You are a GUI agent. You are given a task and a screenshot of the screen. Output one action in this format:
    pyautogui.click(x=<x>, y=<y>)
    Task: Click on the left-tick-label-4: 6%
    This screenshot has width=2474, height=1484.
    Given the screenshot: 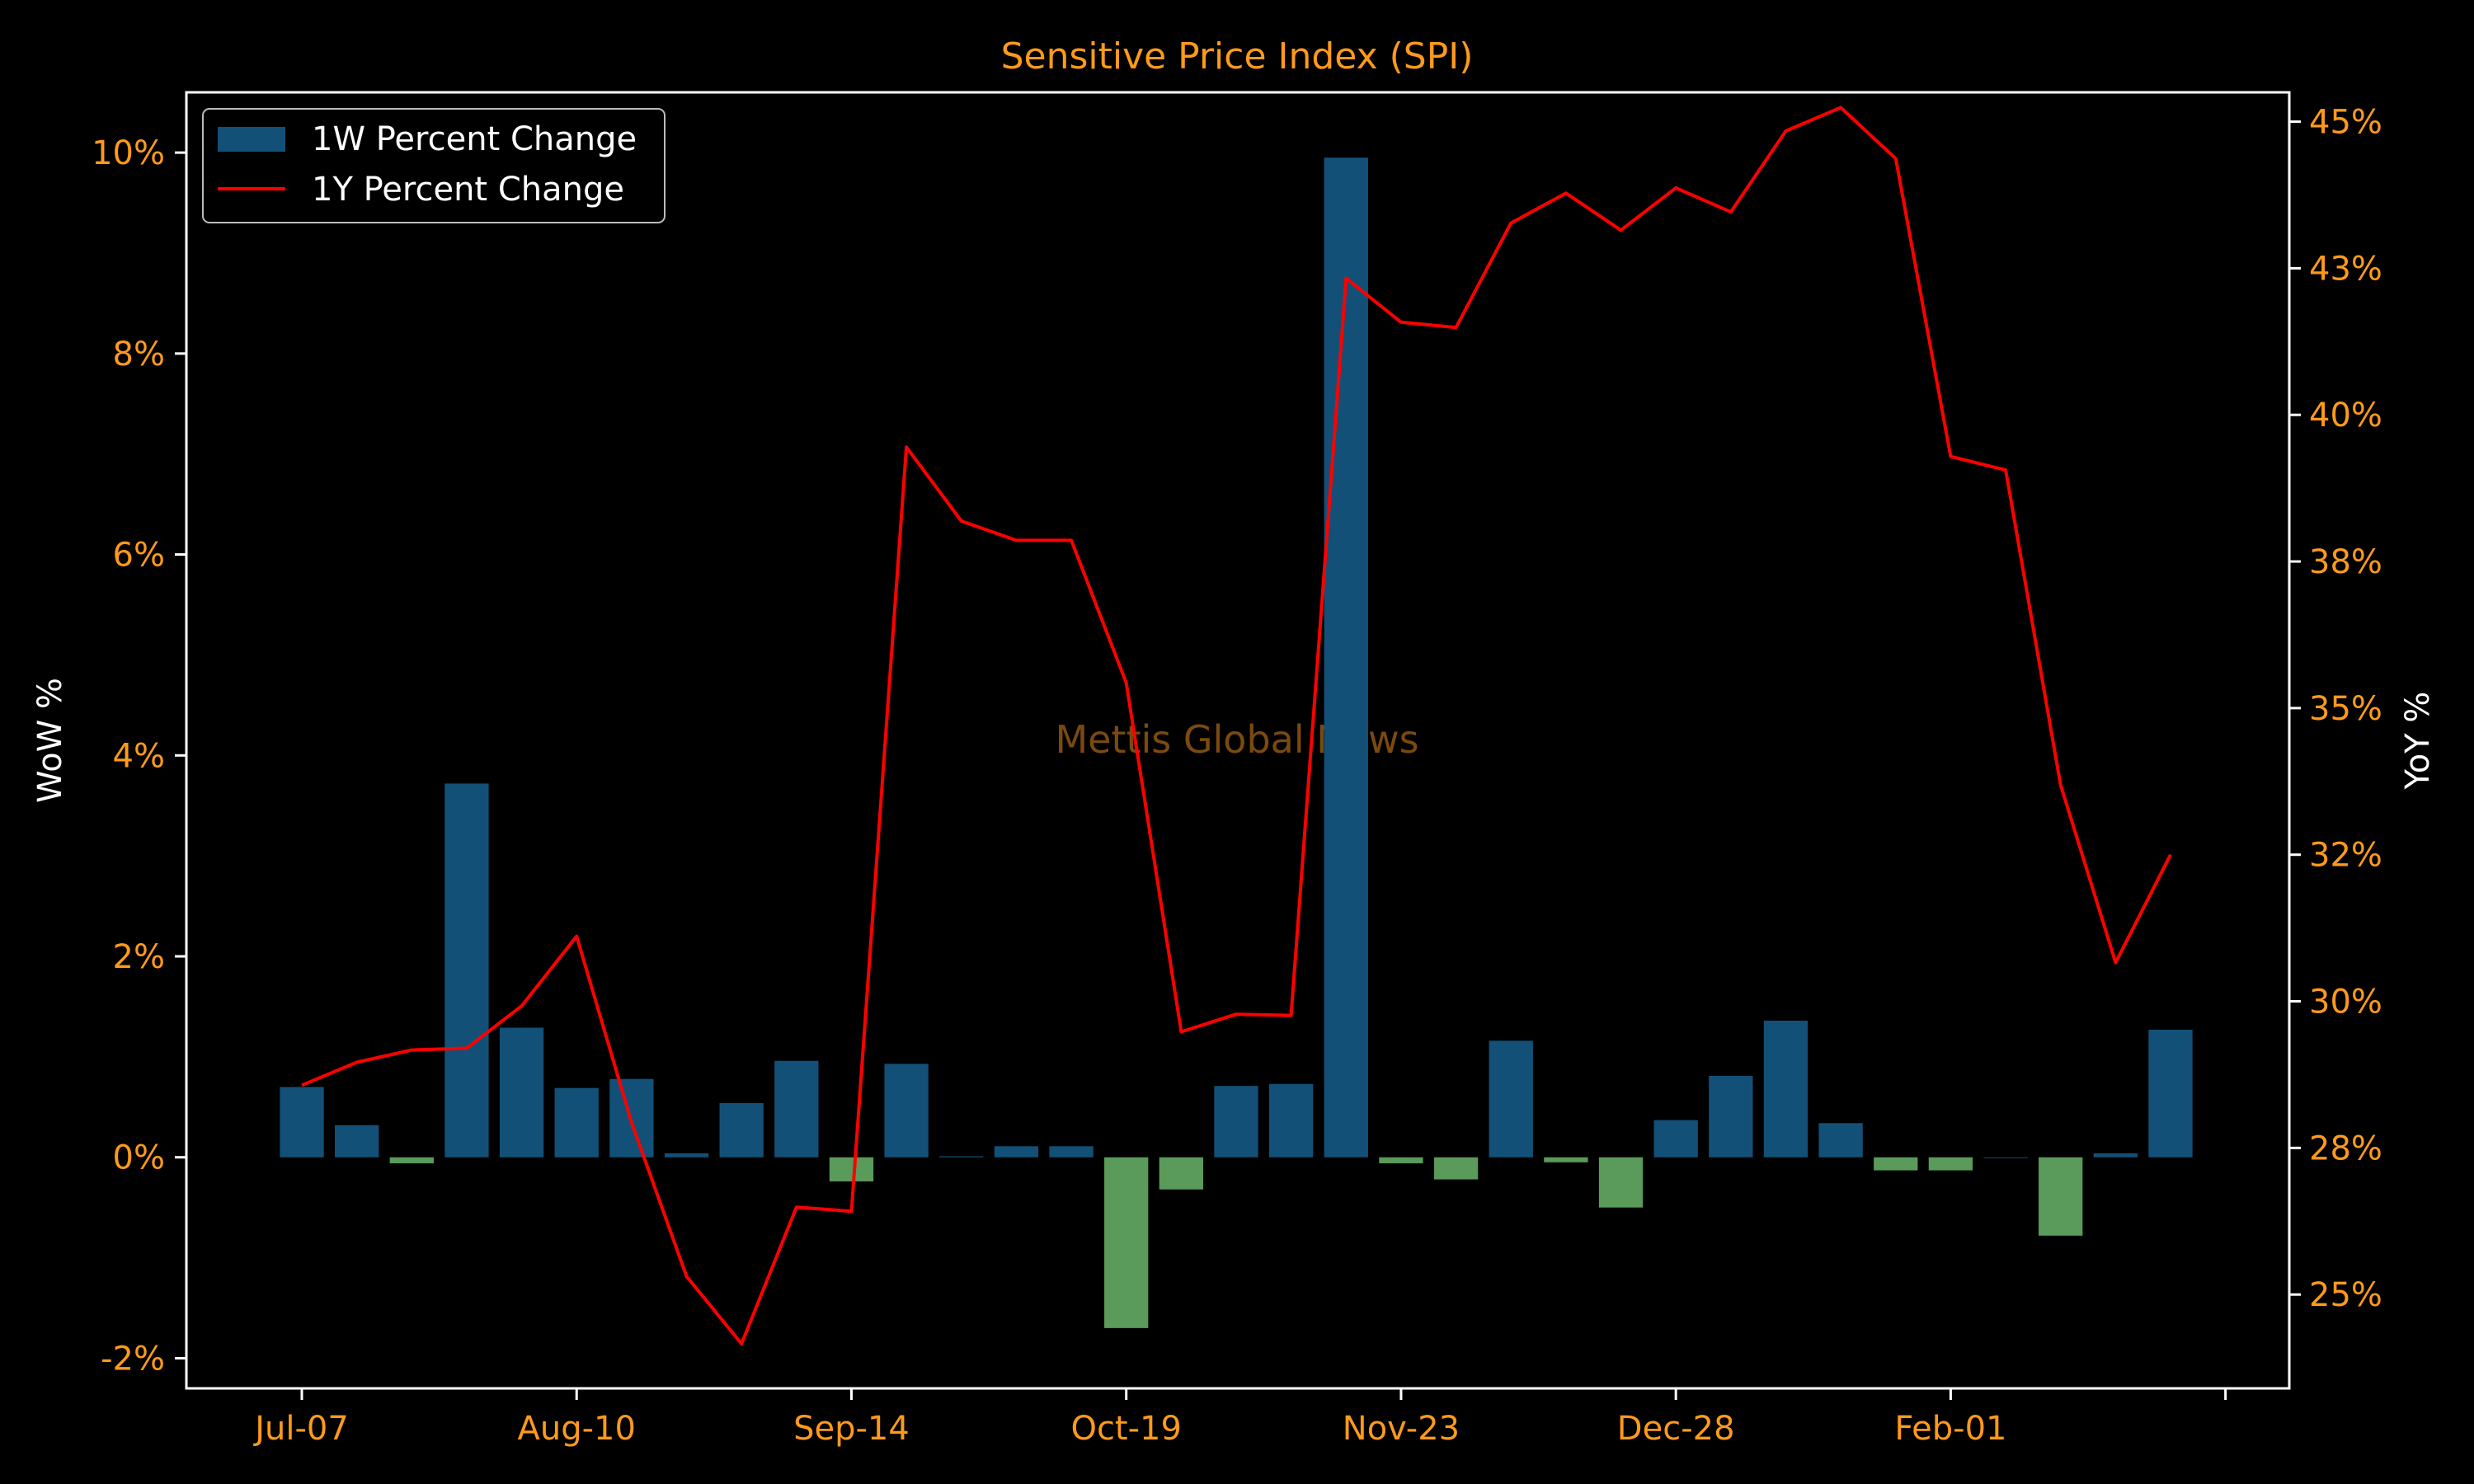 What is the action you would take?
    pyautogui.click(x=139, y=556)
    